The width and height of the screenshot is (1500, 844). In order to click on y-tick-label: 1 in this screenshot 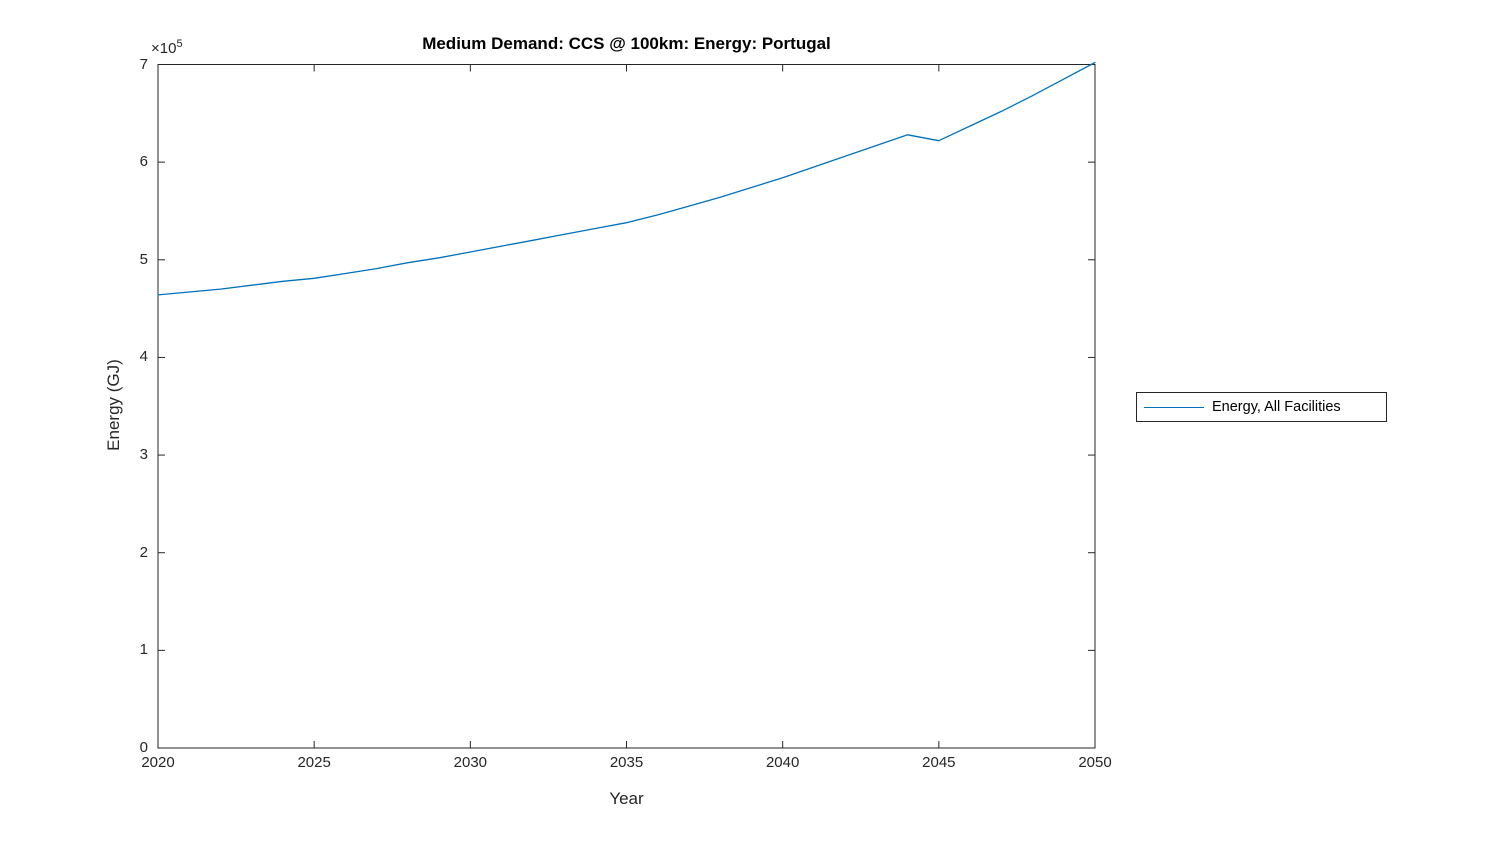, I will do `click(143, 650)`.